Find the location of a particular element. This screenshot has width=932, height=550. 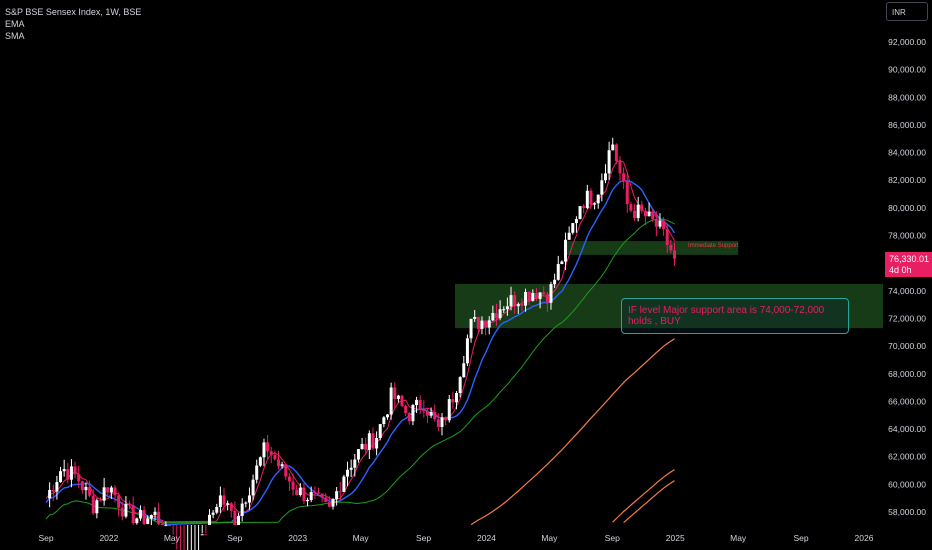

currency-button: INR is located at coordinates (907, 11).